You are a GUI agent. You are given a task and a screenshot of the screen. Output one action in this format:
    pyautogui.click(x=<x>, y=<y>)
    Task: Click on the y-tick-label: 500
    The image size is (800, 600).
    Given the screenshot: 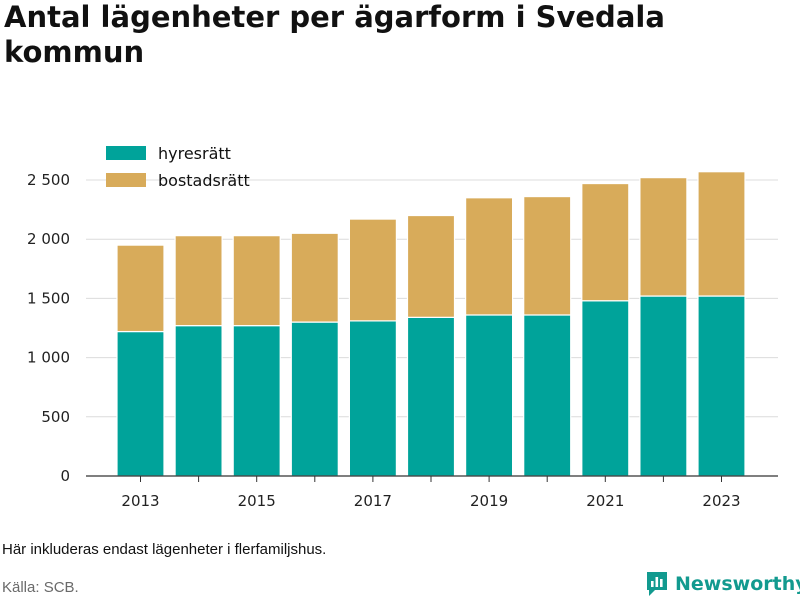 What is the action you would take?
    pyautogui.click(x=55, y=417)
    